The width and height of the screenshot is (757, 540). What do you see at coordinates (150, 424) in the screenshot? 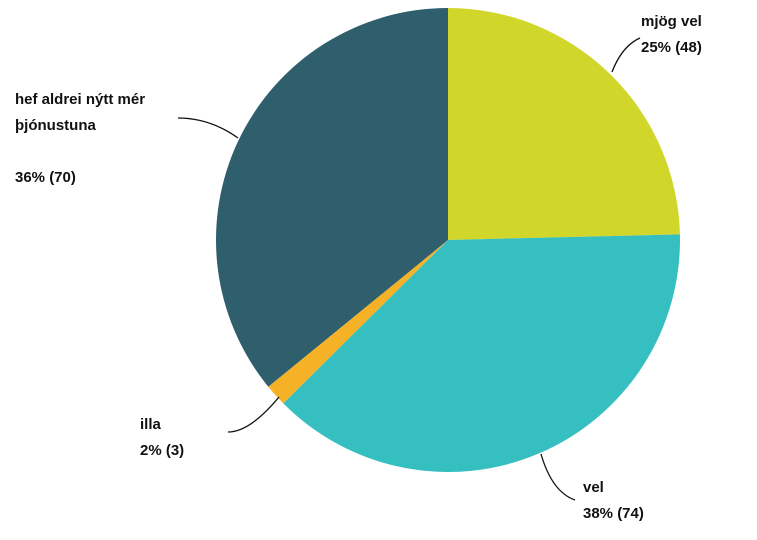
I see `category-label: illa` at bounding box center [150, 424].